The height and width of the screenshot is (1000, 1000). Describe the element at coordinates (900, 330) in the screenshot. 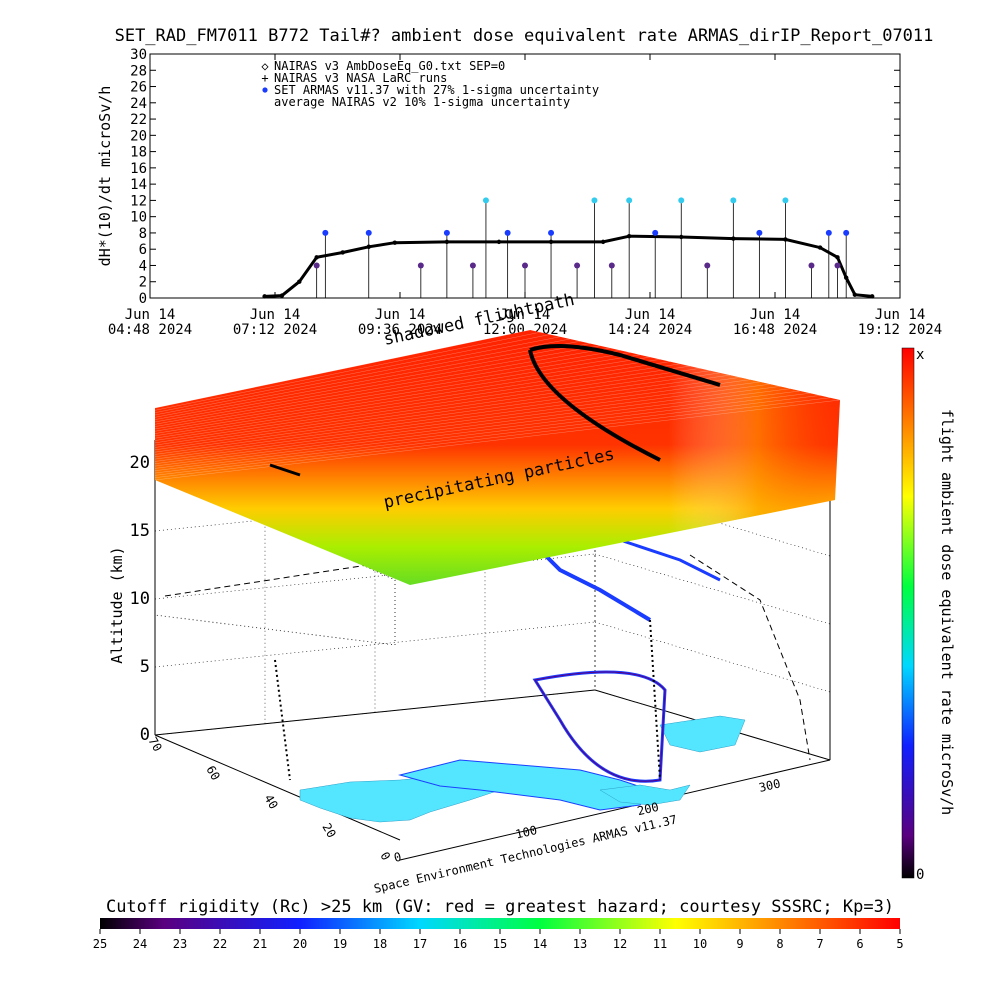

I see `x-tick-label-time: 19:12 2024` at that location.